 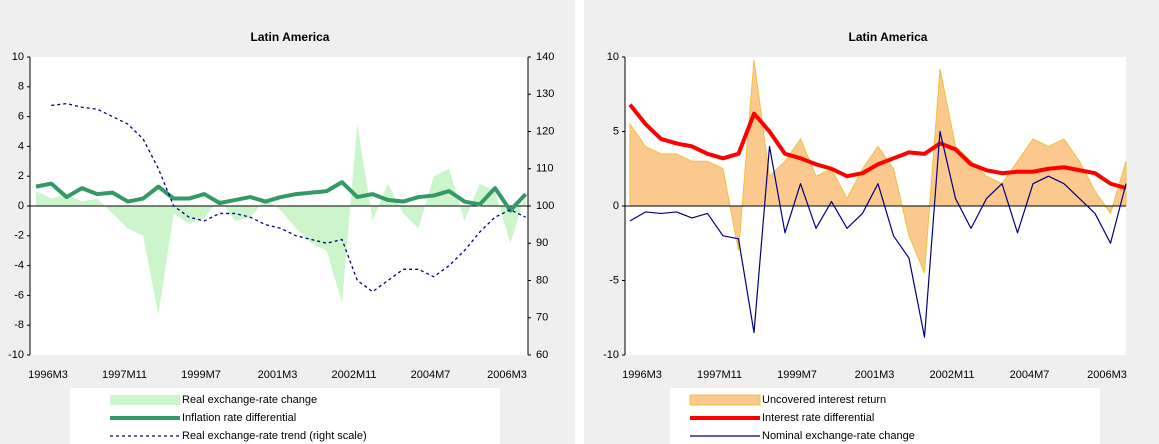 I want to click on y-tick-label: 5, so click(x=616, y=131).